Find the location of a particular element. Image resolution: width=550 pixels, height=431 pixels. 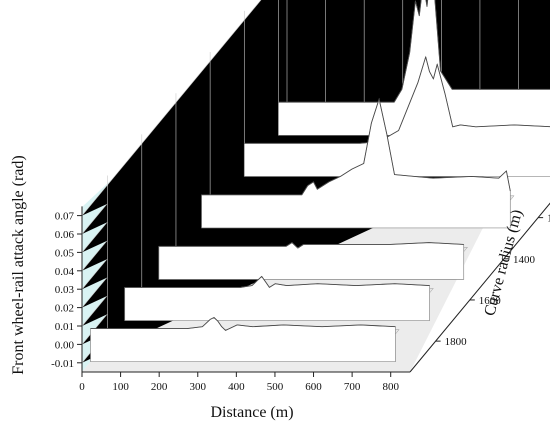

x-tick-label: 700 is located at coordinates (352, 387).